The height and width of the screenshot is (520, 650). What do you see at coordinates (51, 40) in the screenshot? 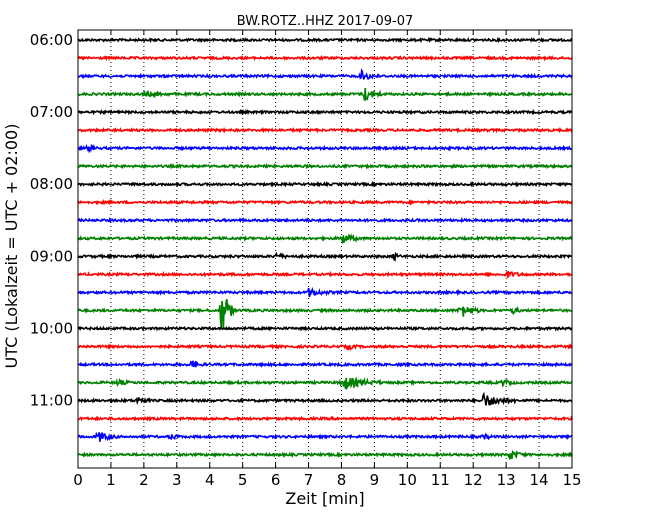
I see `y-tick-label: 06:00` at bounding box center [51, 40].